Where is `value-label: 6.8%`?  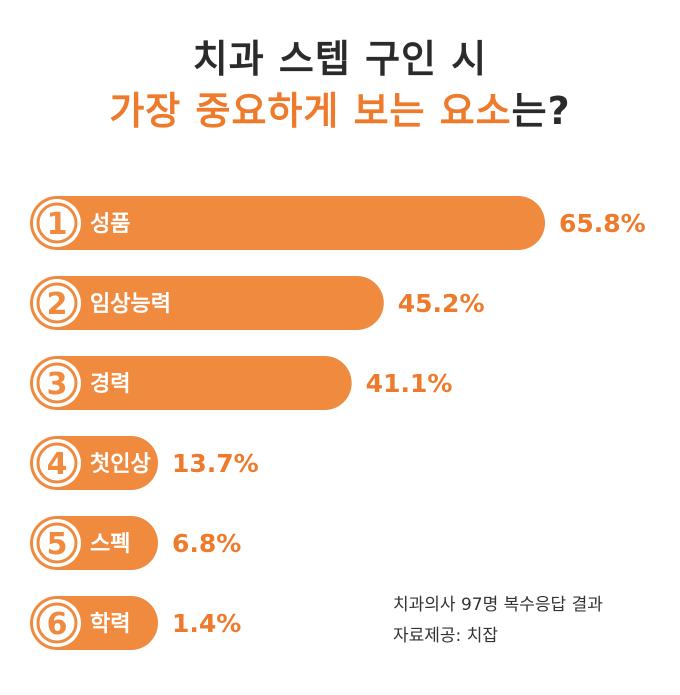 value-label: 6.8% is located at coordinates (206, 543).